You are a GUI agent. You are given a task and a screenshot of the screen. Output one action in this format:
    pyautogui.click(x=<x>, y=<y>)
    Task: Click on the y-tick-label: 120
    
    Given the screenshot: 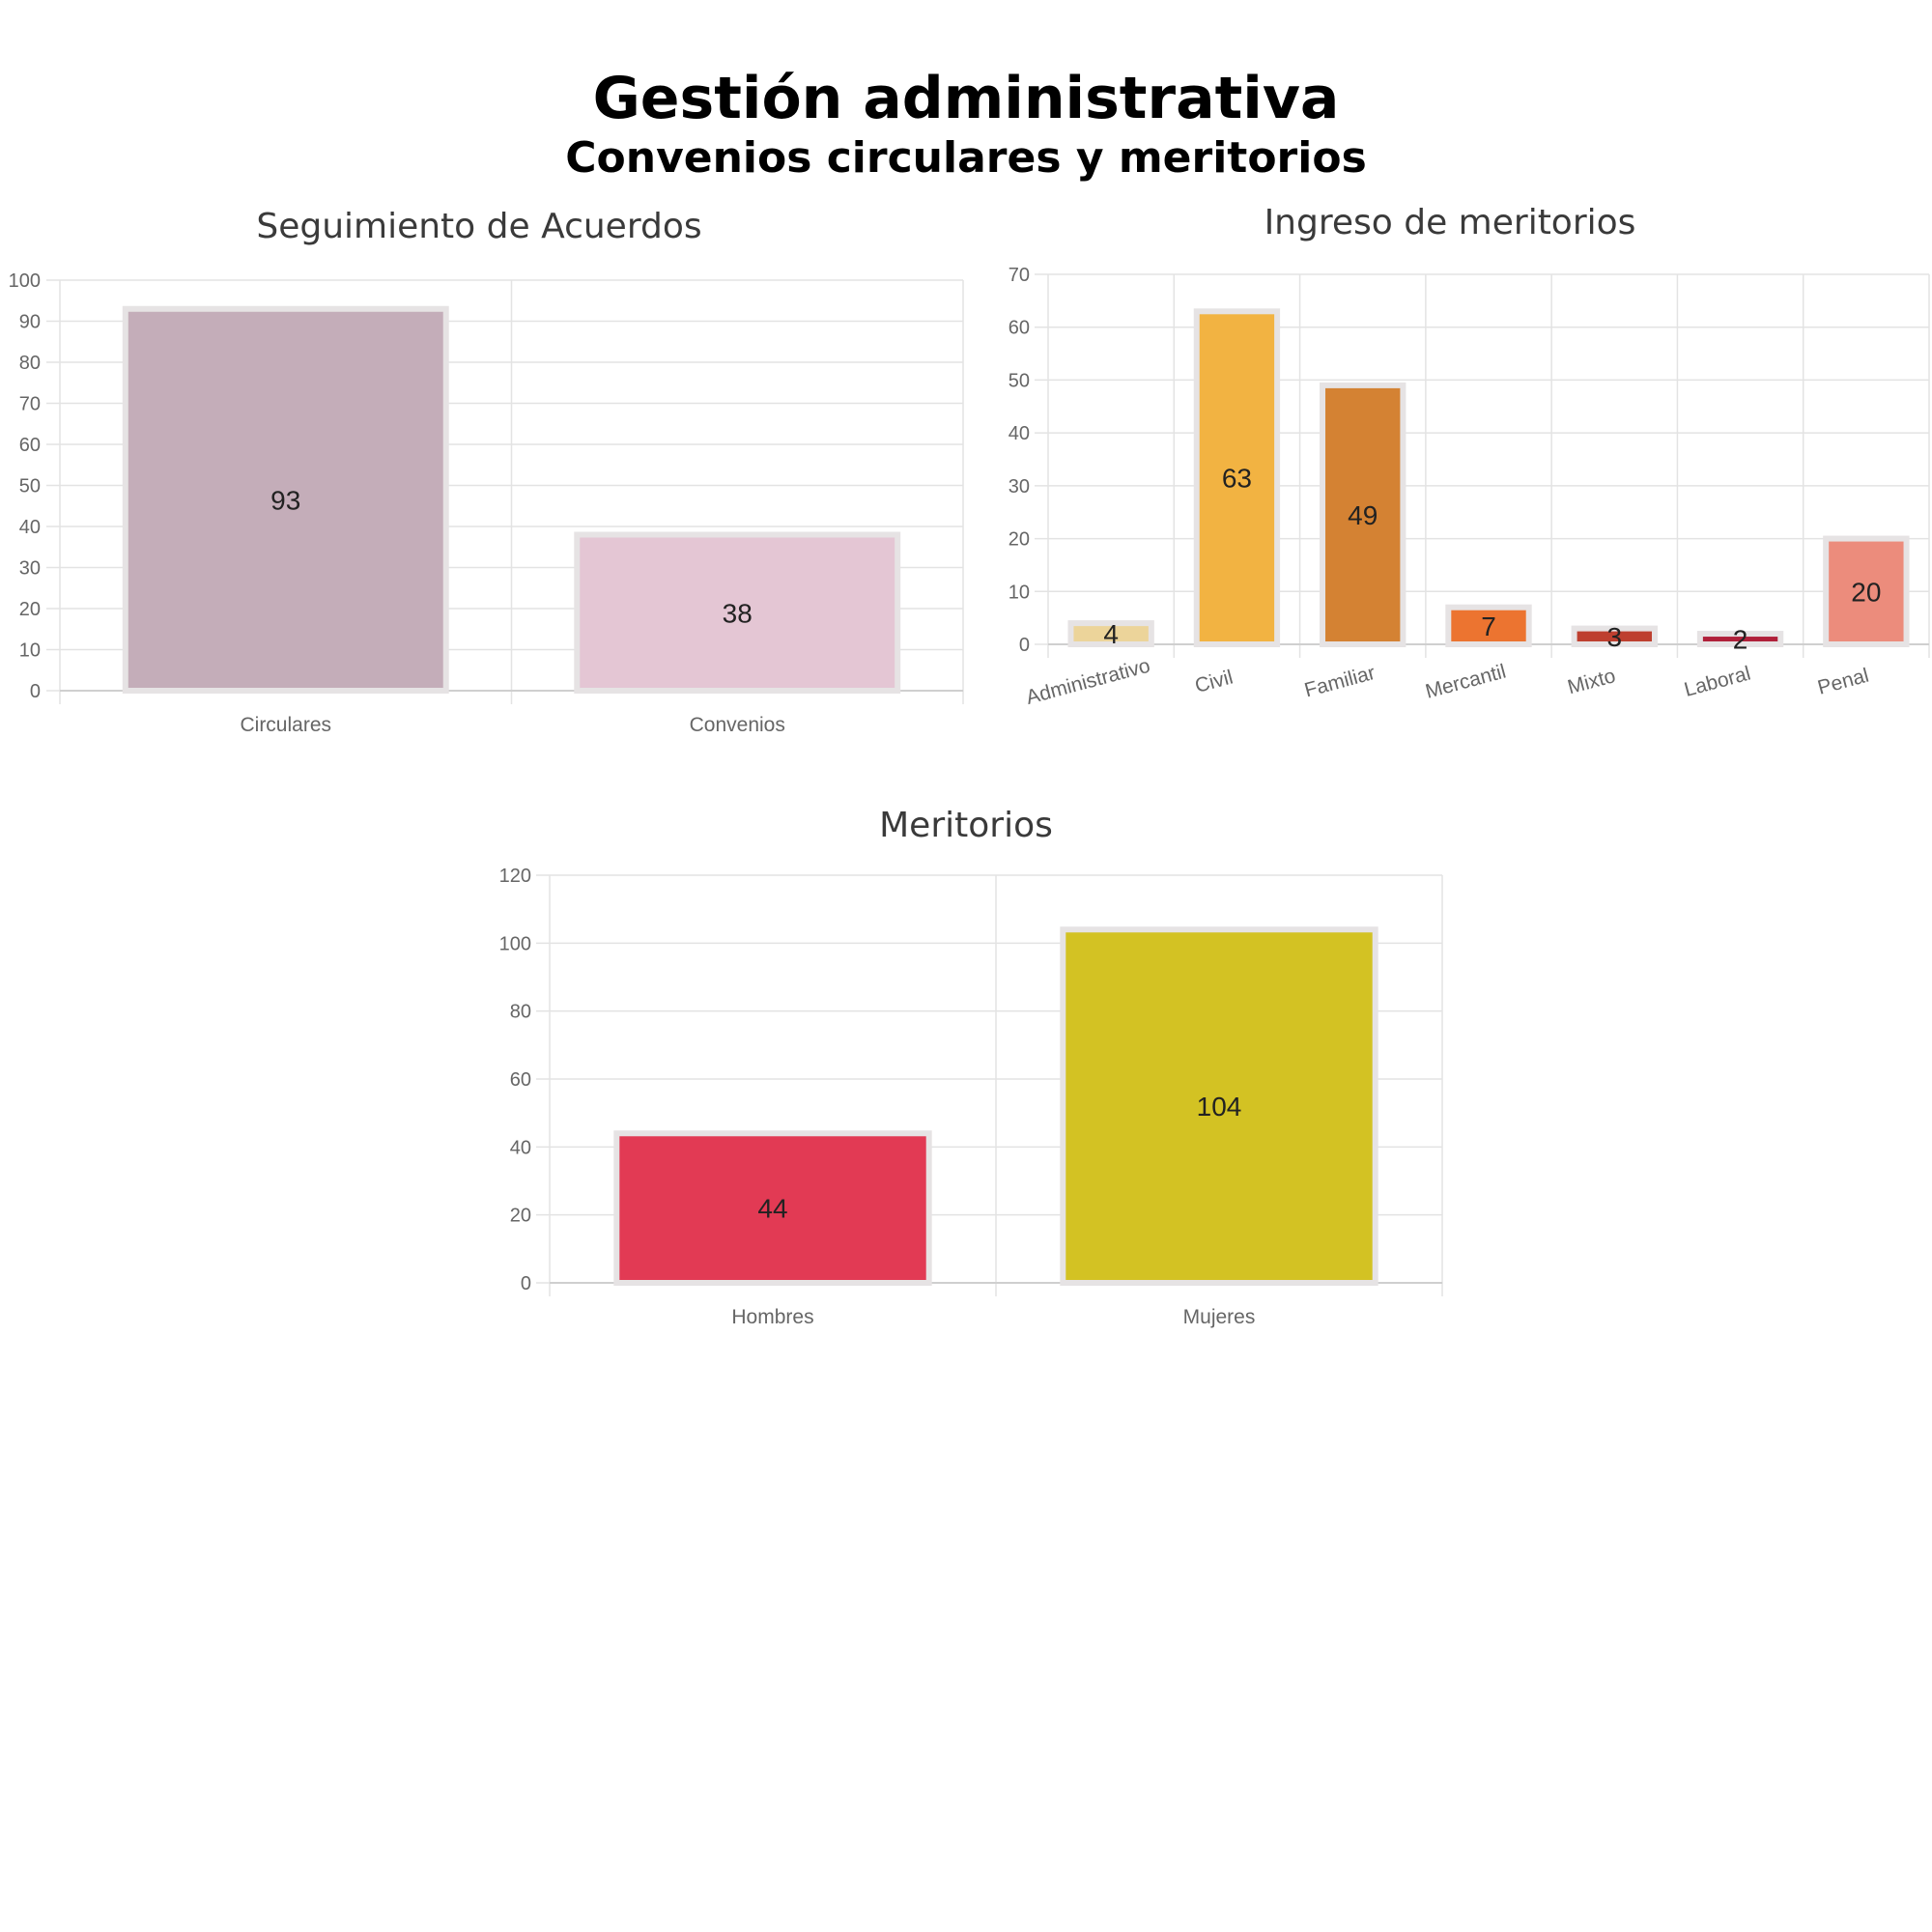 What is the action you would take?
    pyautogui.click(x=515, y=876)
    